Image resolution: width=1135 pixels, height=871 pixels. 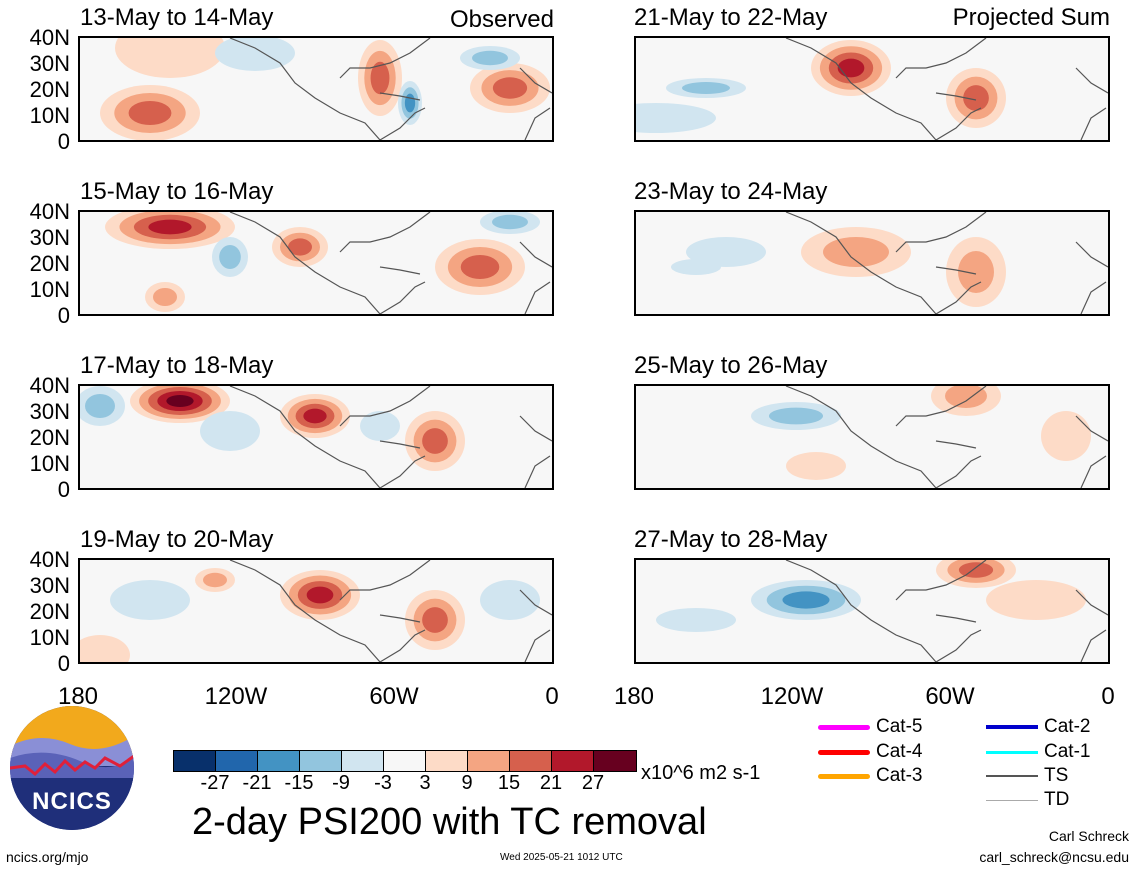 I want to click on panel-title: 15-May to 16-May, so click(x=177, y=191).